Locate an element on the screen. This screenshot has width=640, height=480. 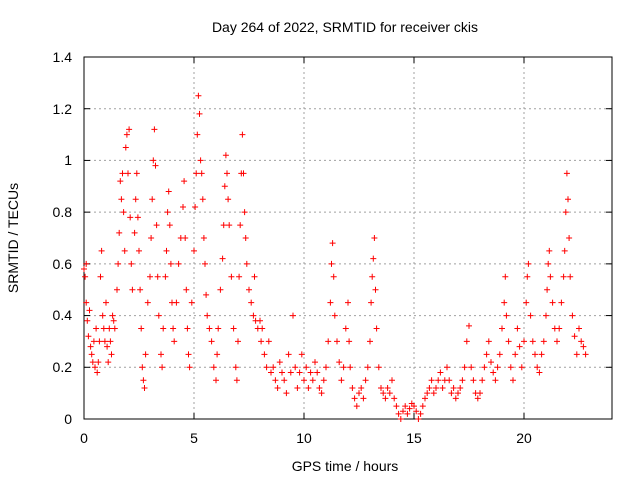
y-axis: 0 0.2 0.4 0.6 0.8 1 1.2 1.4 is located at coordinates (63, 238).